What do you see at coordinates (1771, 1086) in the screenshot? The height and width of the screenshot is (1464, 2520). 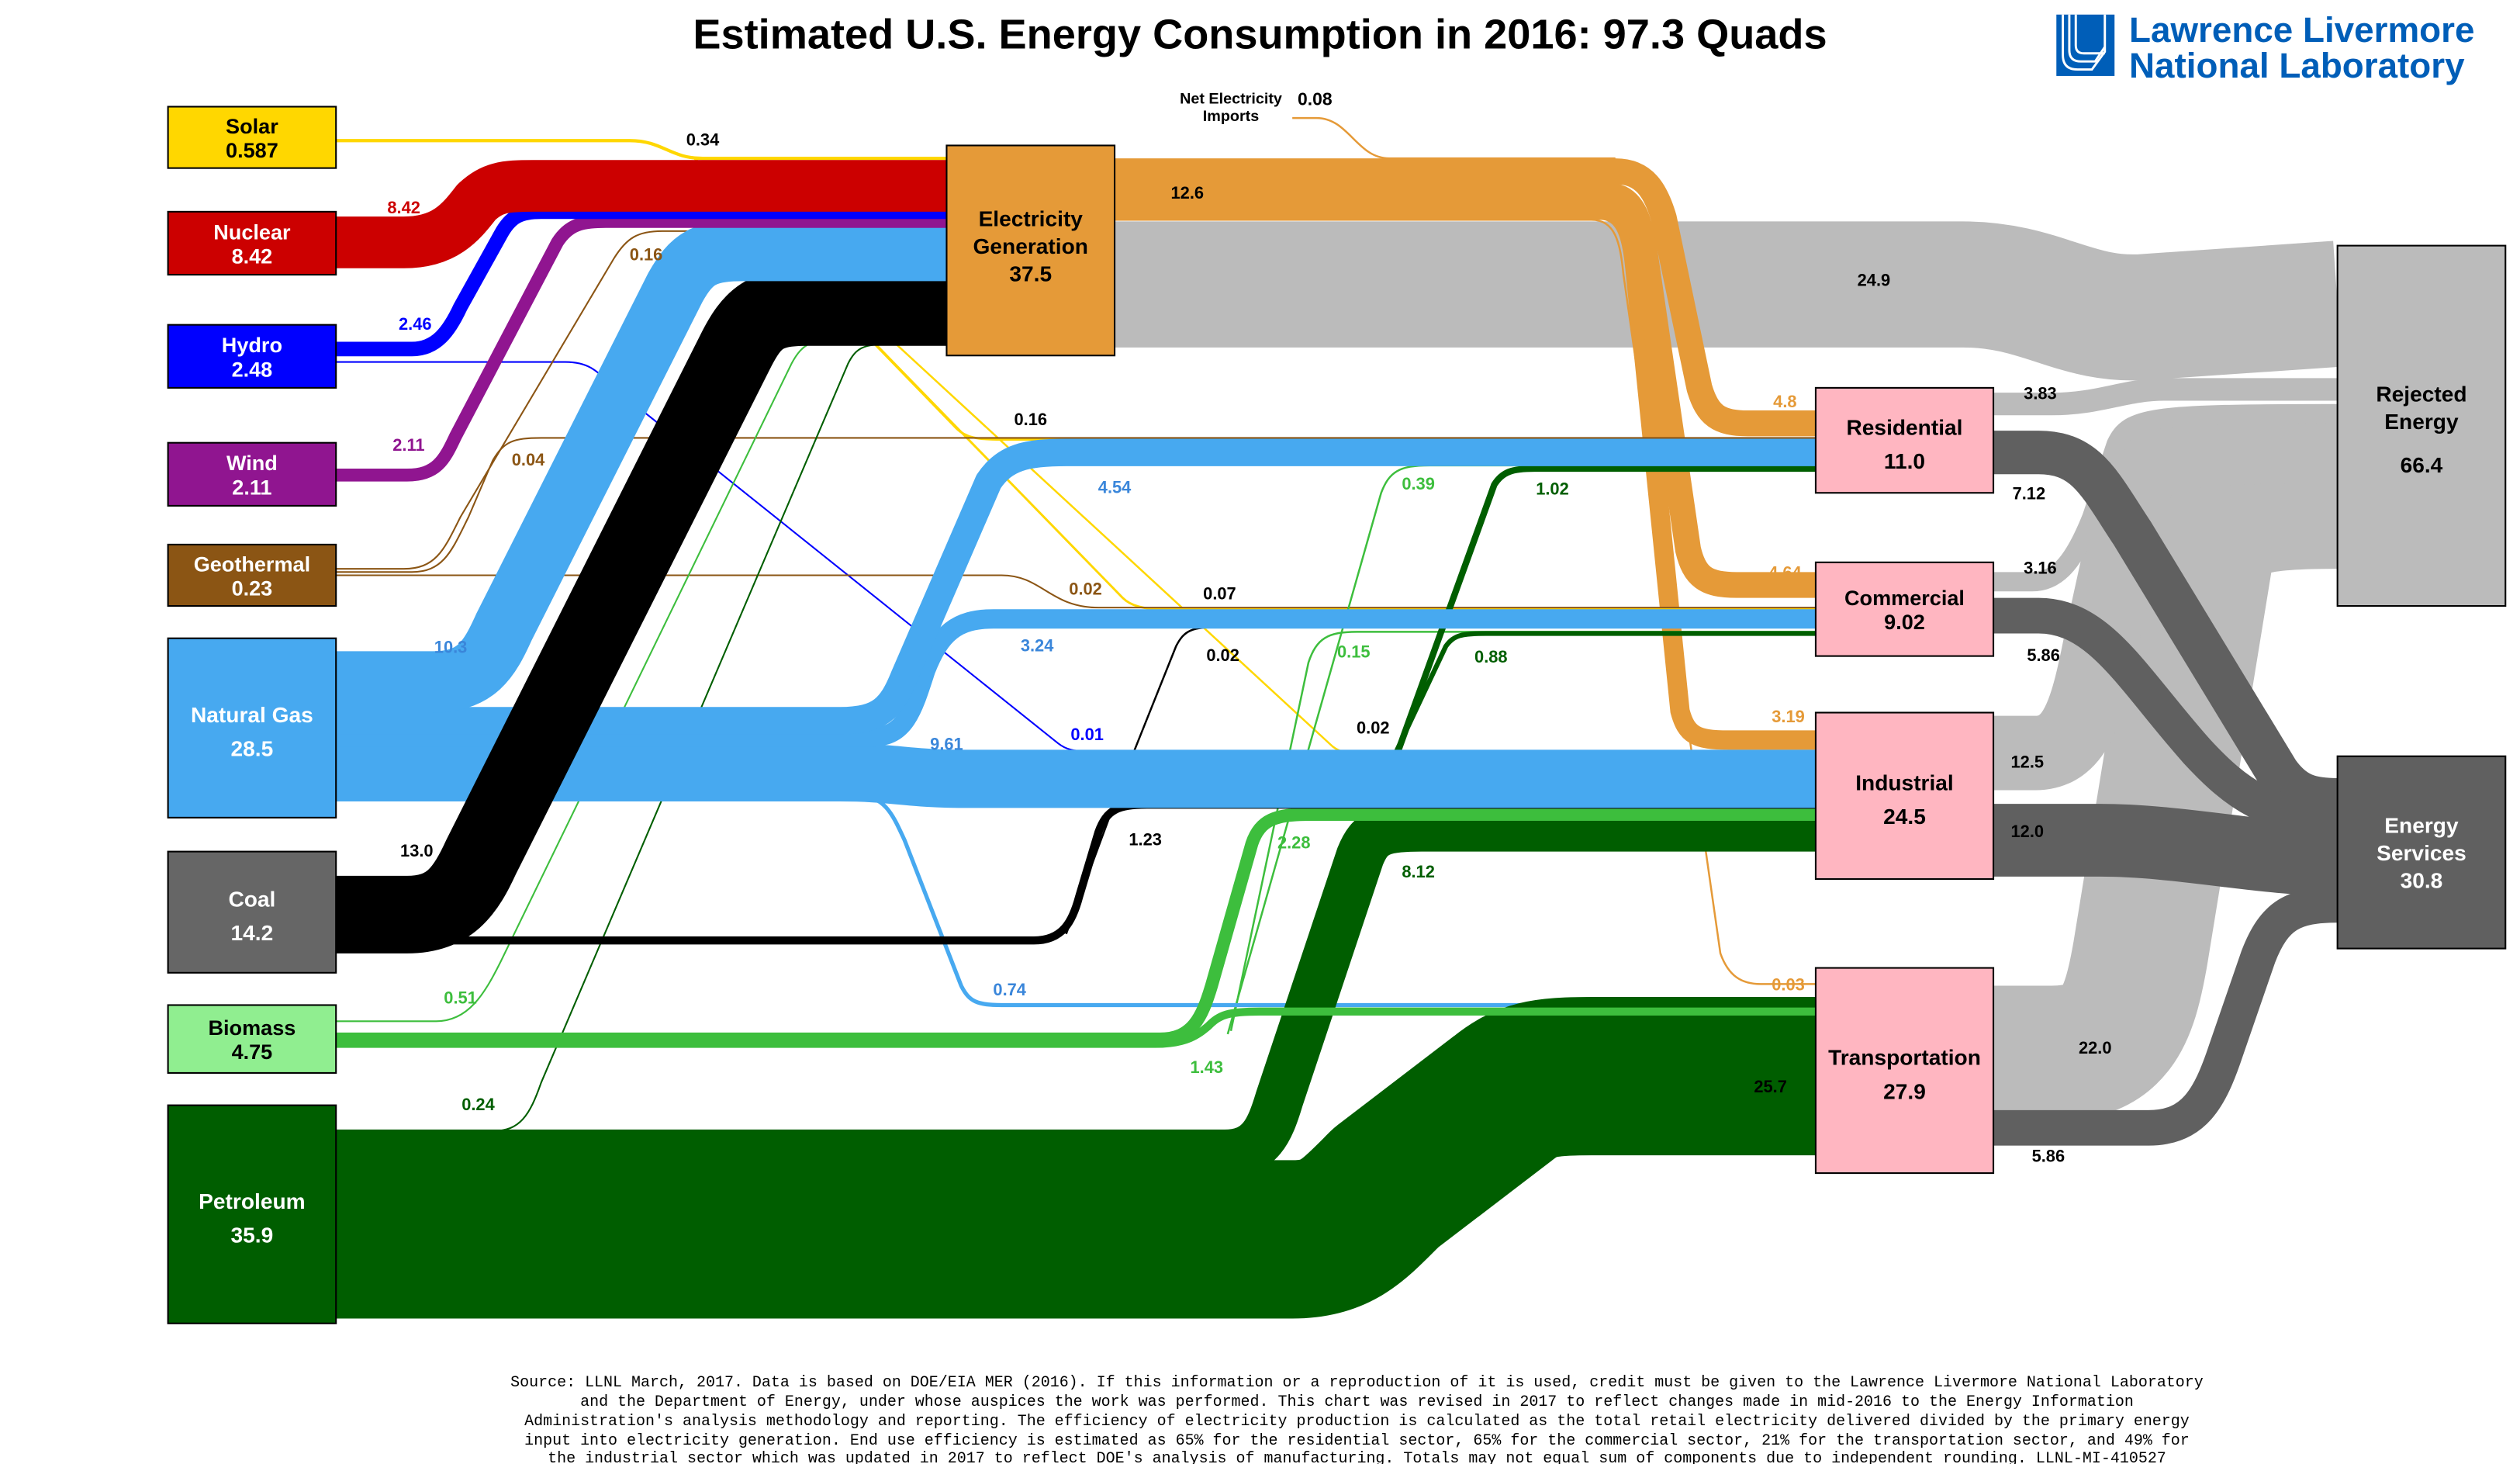 I see `flow-value-label: 25.7` at bounding box center [1771, 1086].